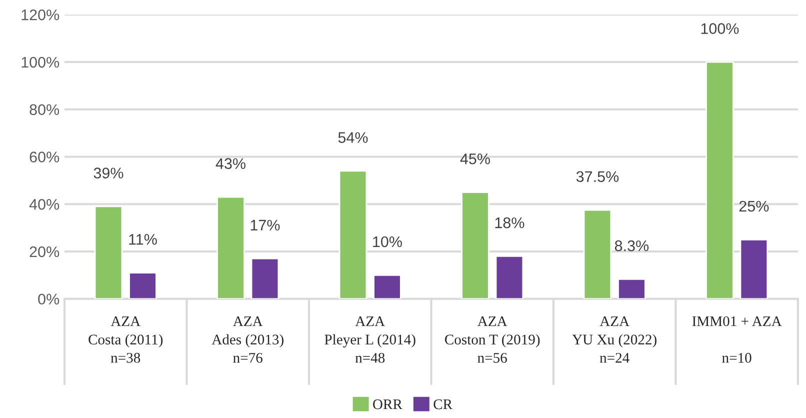 The width and height of the screenshot is (806, 418). I want to click on data-label: 45%, so click(475, 159).